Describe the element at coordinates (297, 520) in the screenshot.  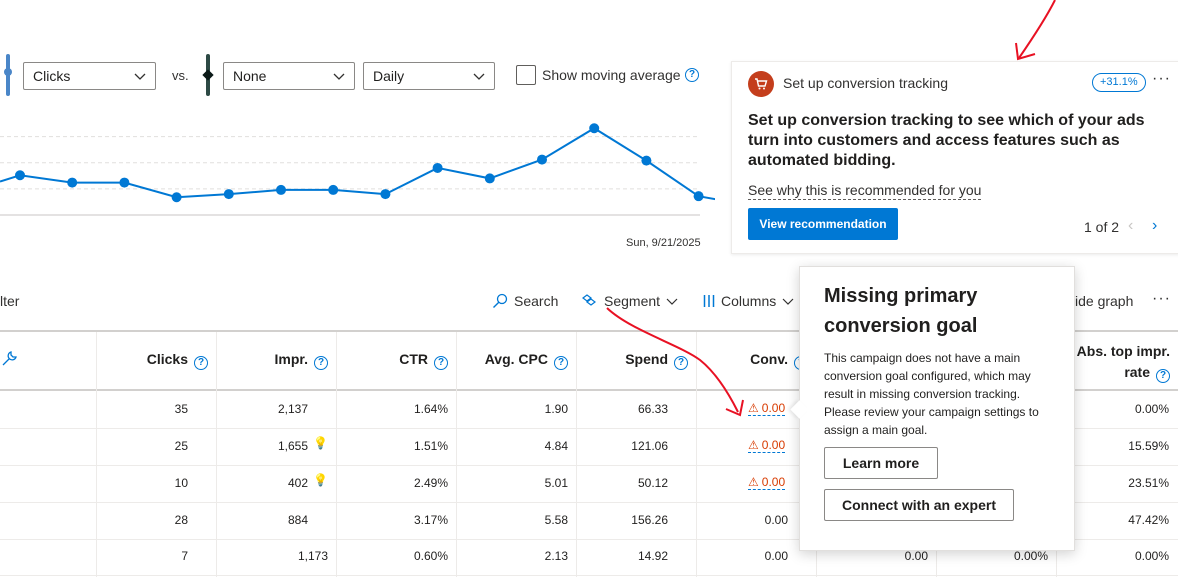
I see `cell-impr: 884` at that location.